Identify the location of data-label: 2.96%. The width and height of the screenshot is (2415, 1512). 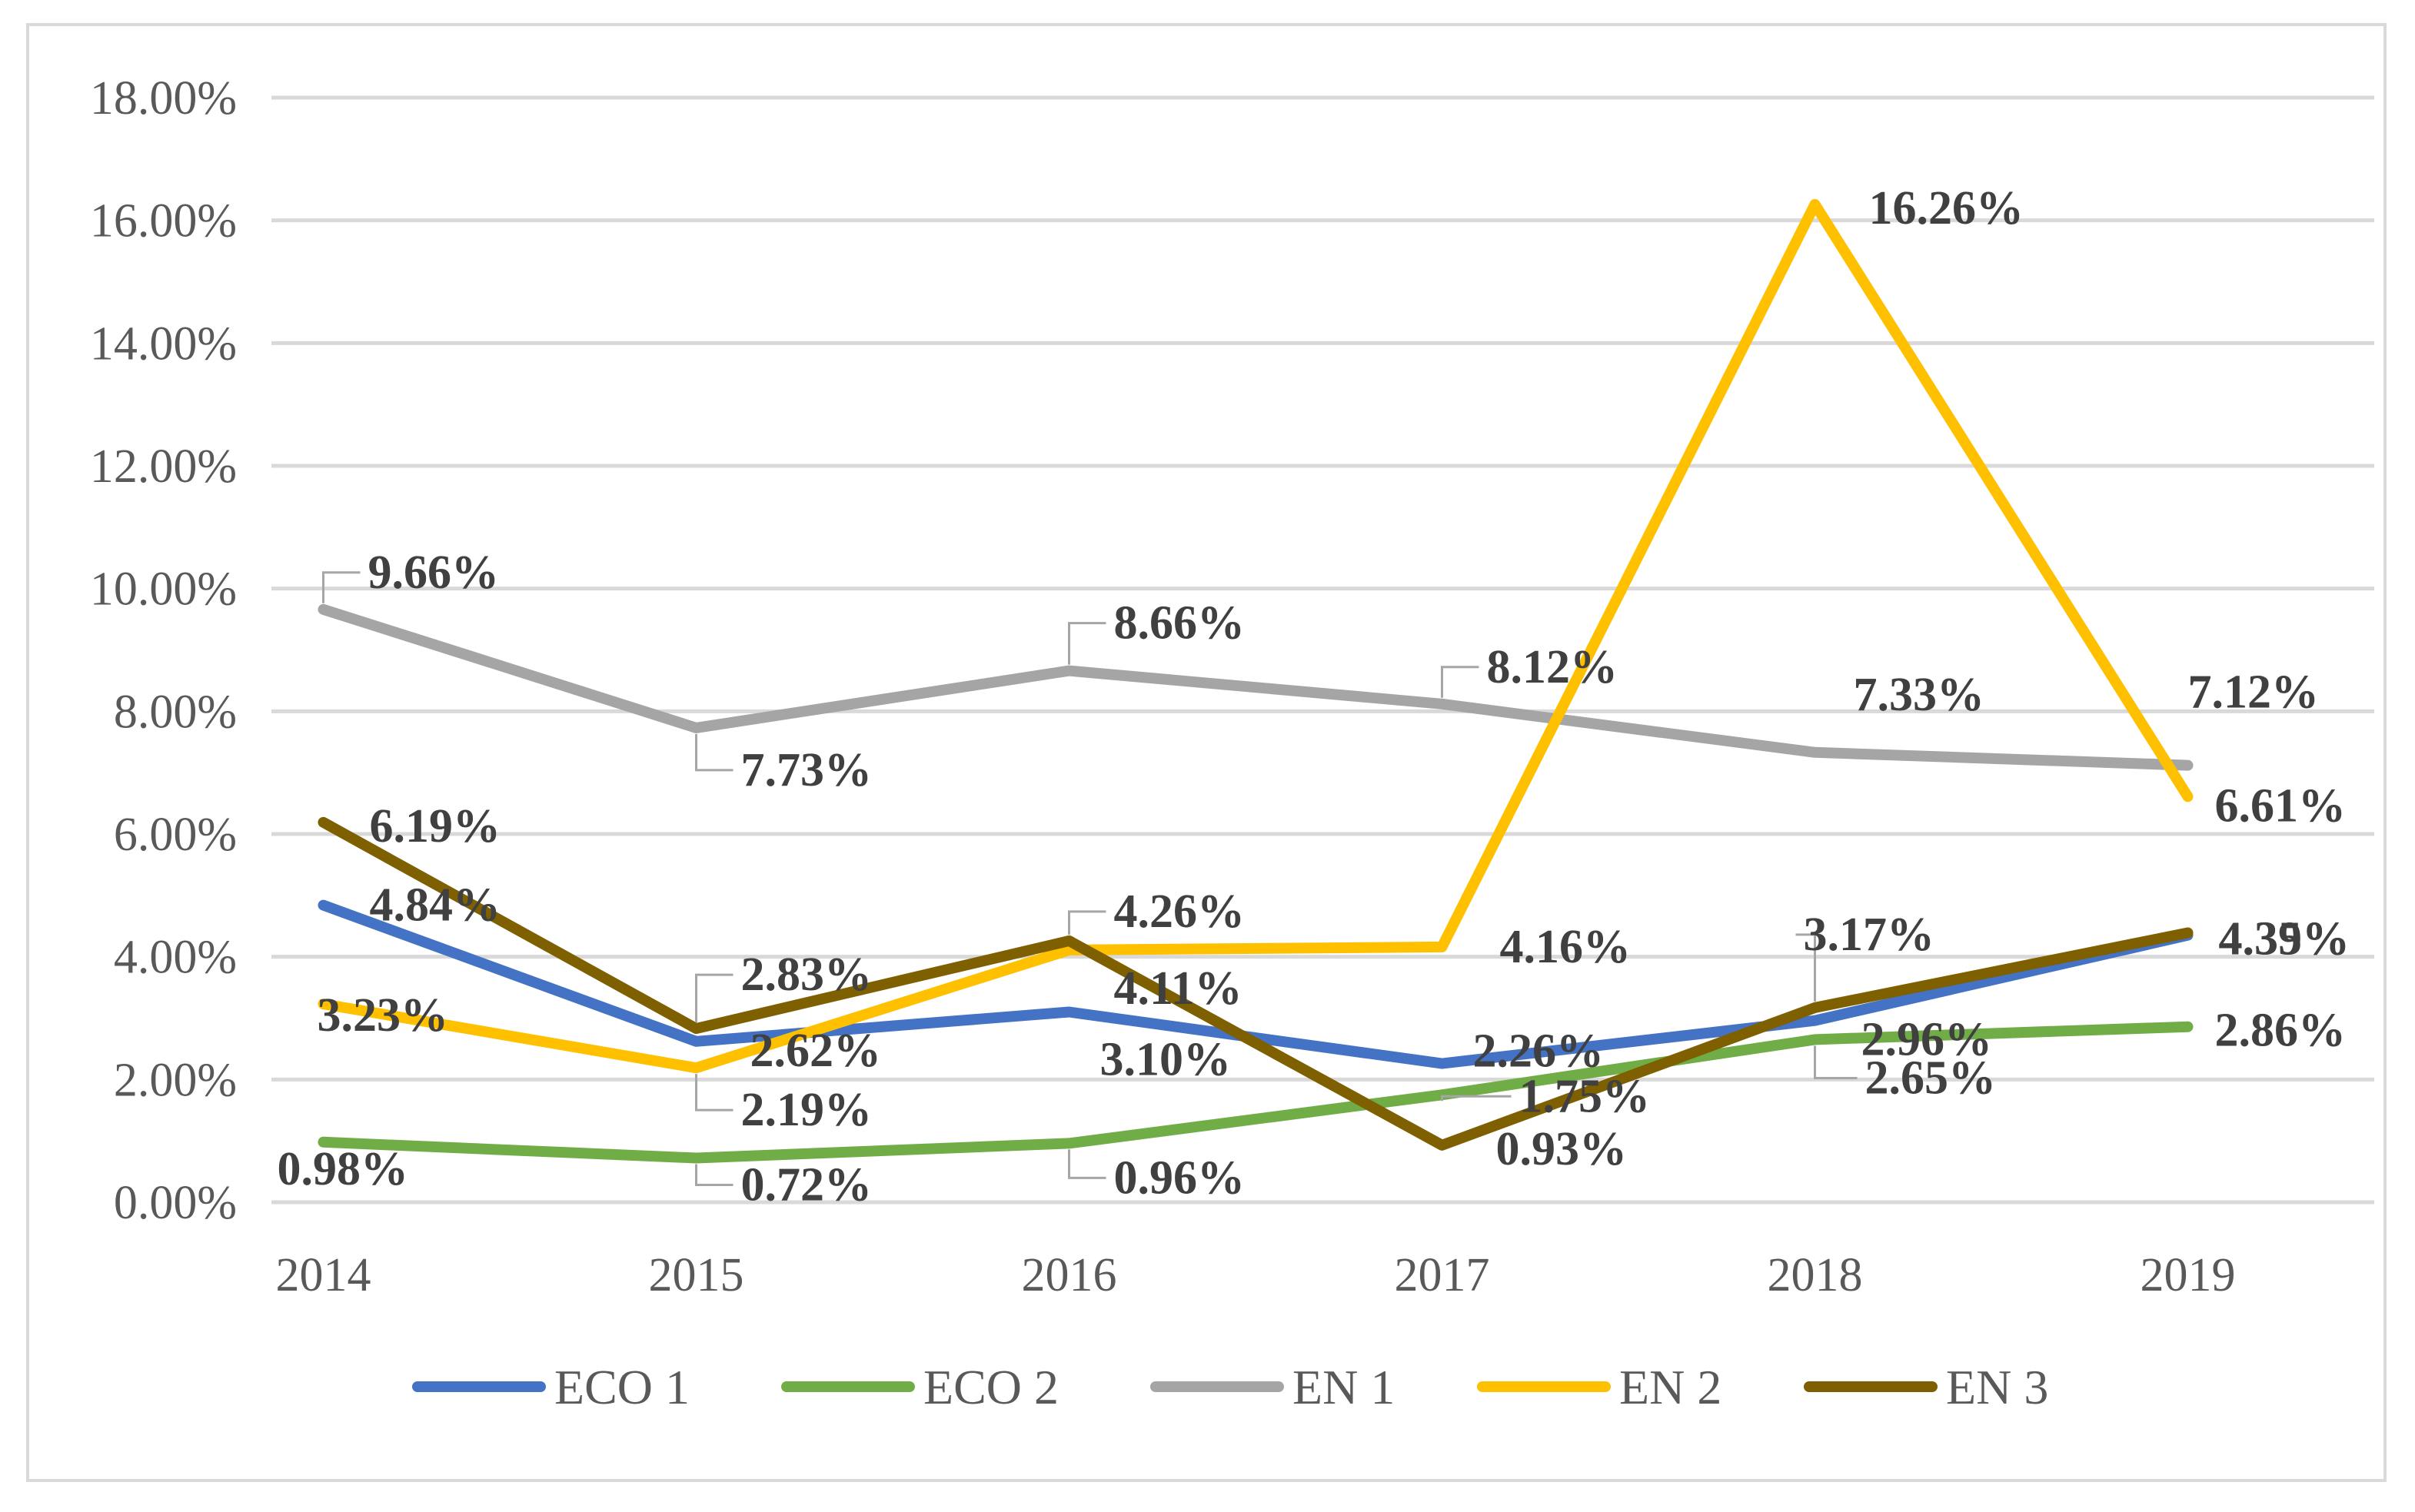
(1927, 1040).